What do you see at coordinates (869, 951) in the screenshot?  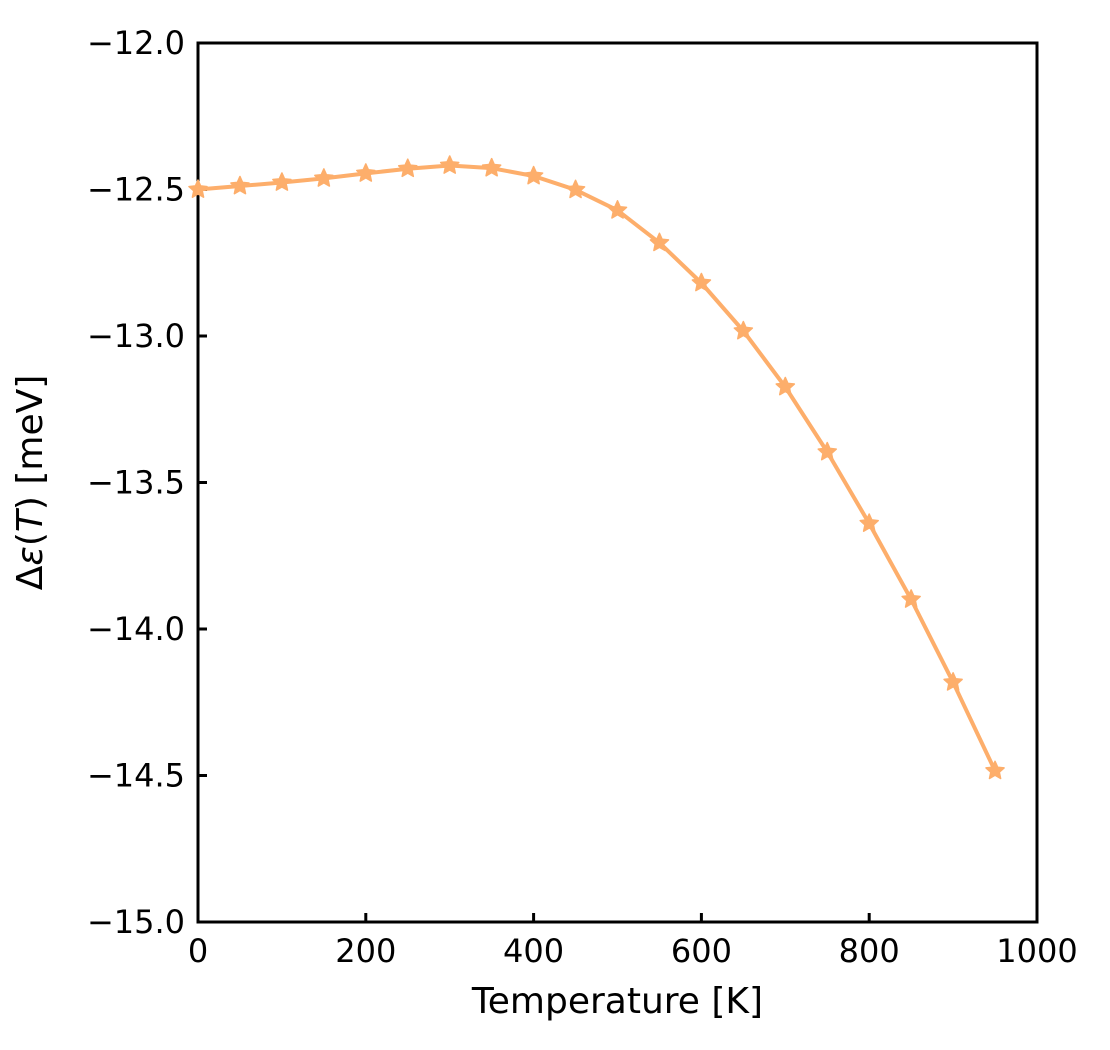 I see `x-tick-label: 800` at bounding box center [869, 951].